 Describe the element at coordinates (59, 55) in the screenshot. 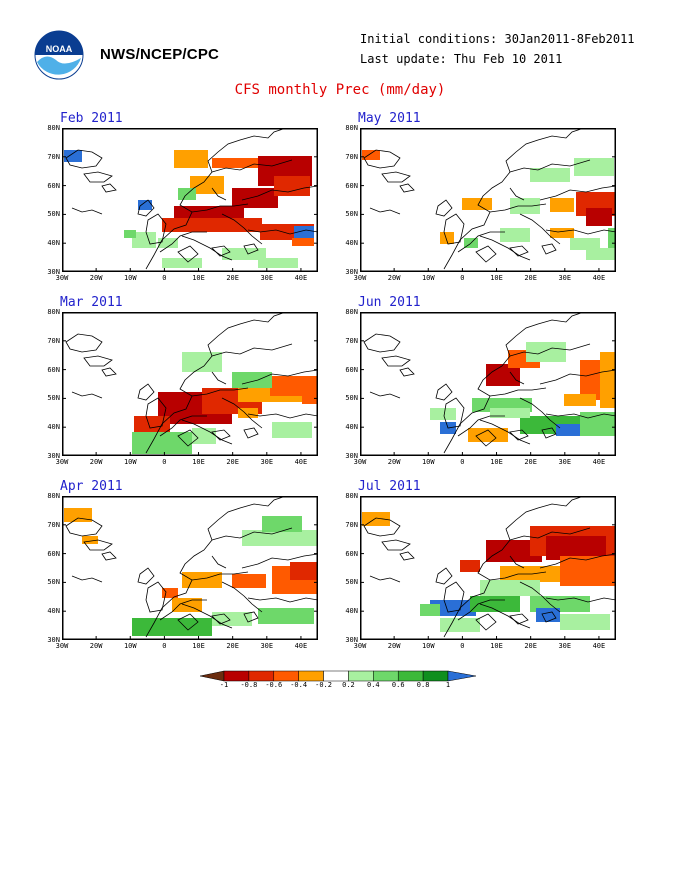

I see `noaa-logo: NOAA` at that location.